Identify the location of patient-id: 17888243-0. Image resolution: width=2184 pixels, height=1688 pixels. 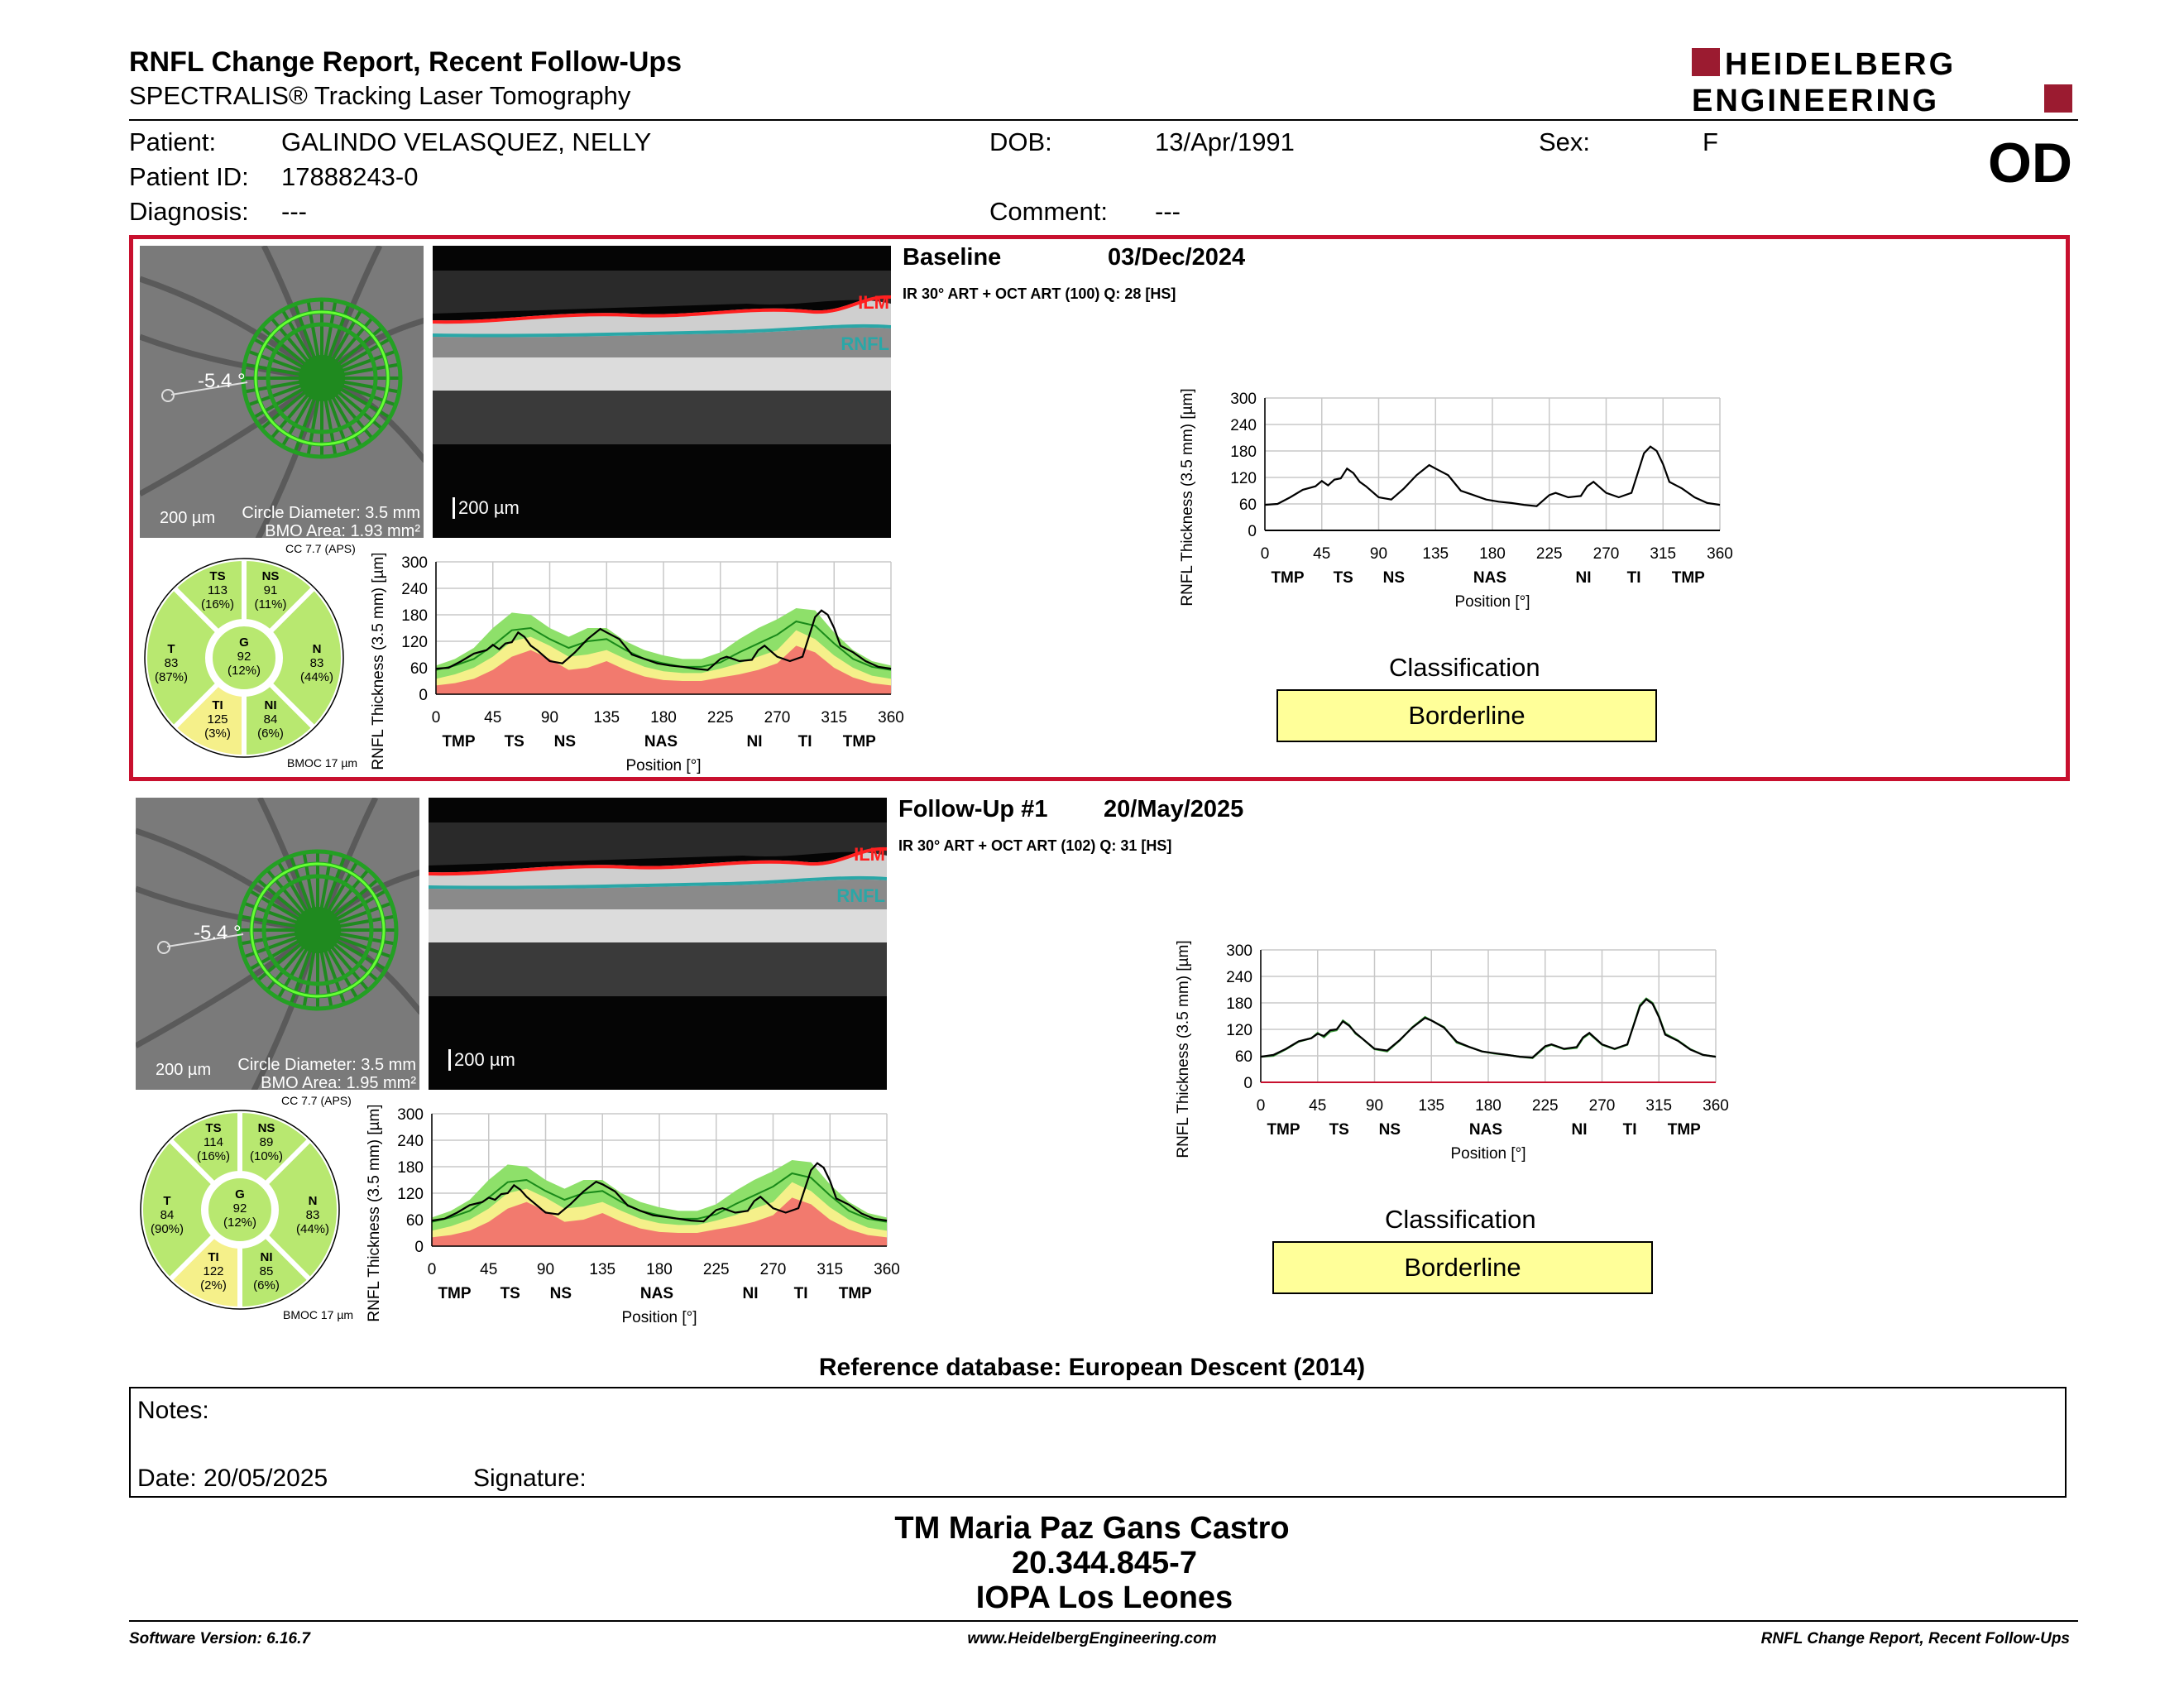
(350, 176).